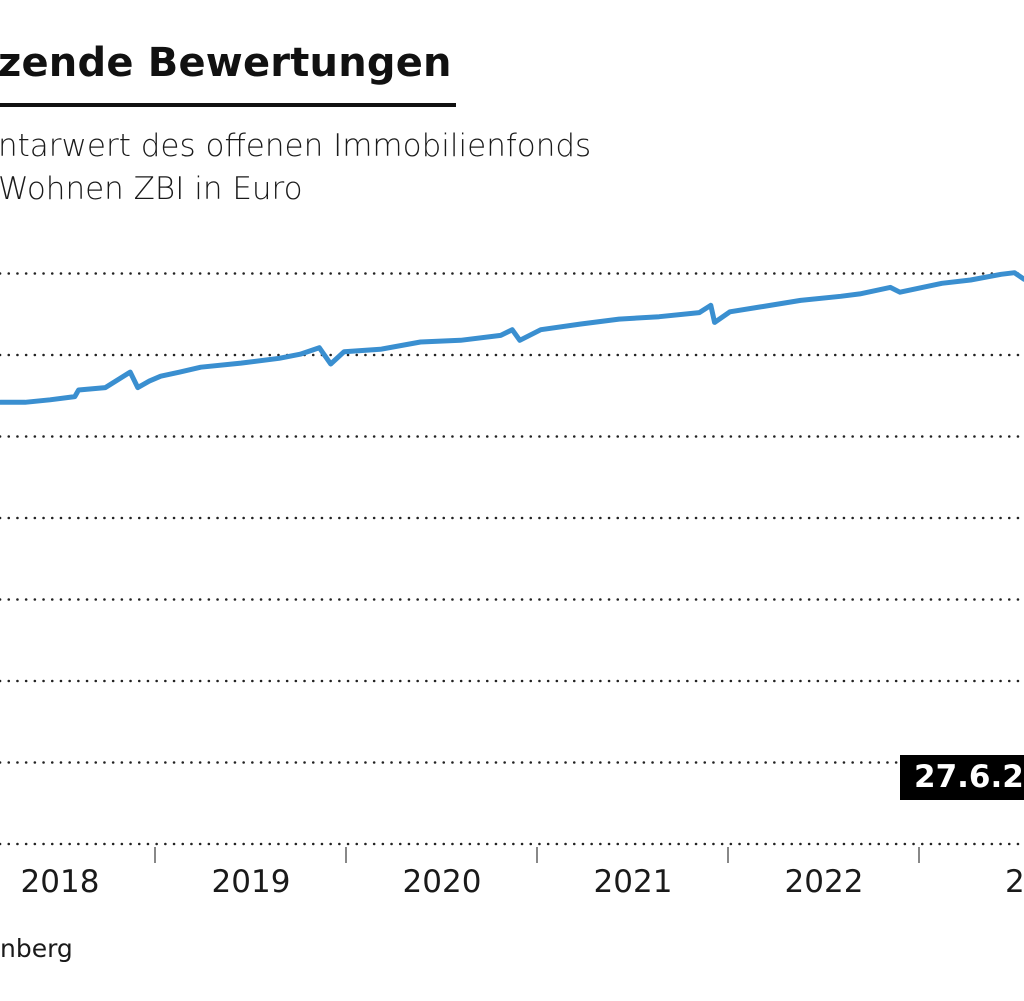  What do you see at coordinates (442, 882) in the screenshot?
I see `x-tick-label: 2020` at bounding box center [442, 882].